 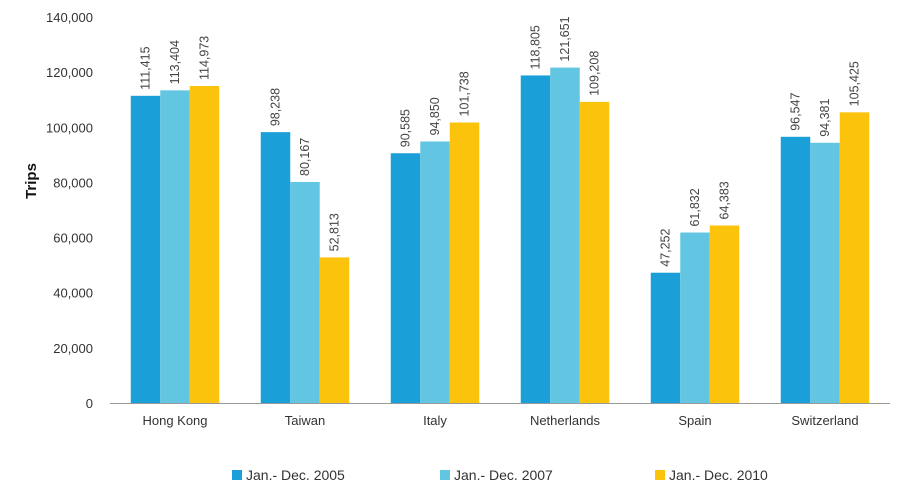 I want to click on data-label: 109,208, so click(x=595, y=73).